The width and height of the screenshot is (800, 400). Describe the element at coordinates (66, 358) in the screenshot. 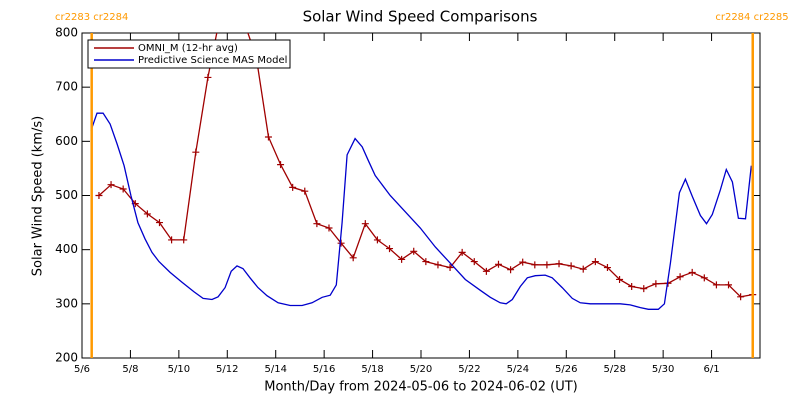

I see `y-tick-label: 200` at that location.